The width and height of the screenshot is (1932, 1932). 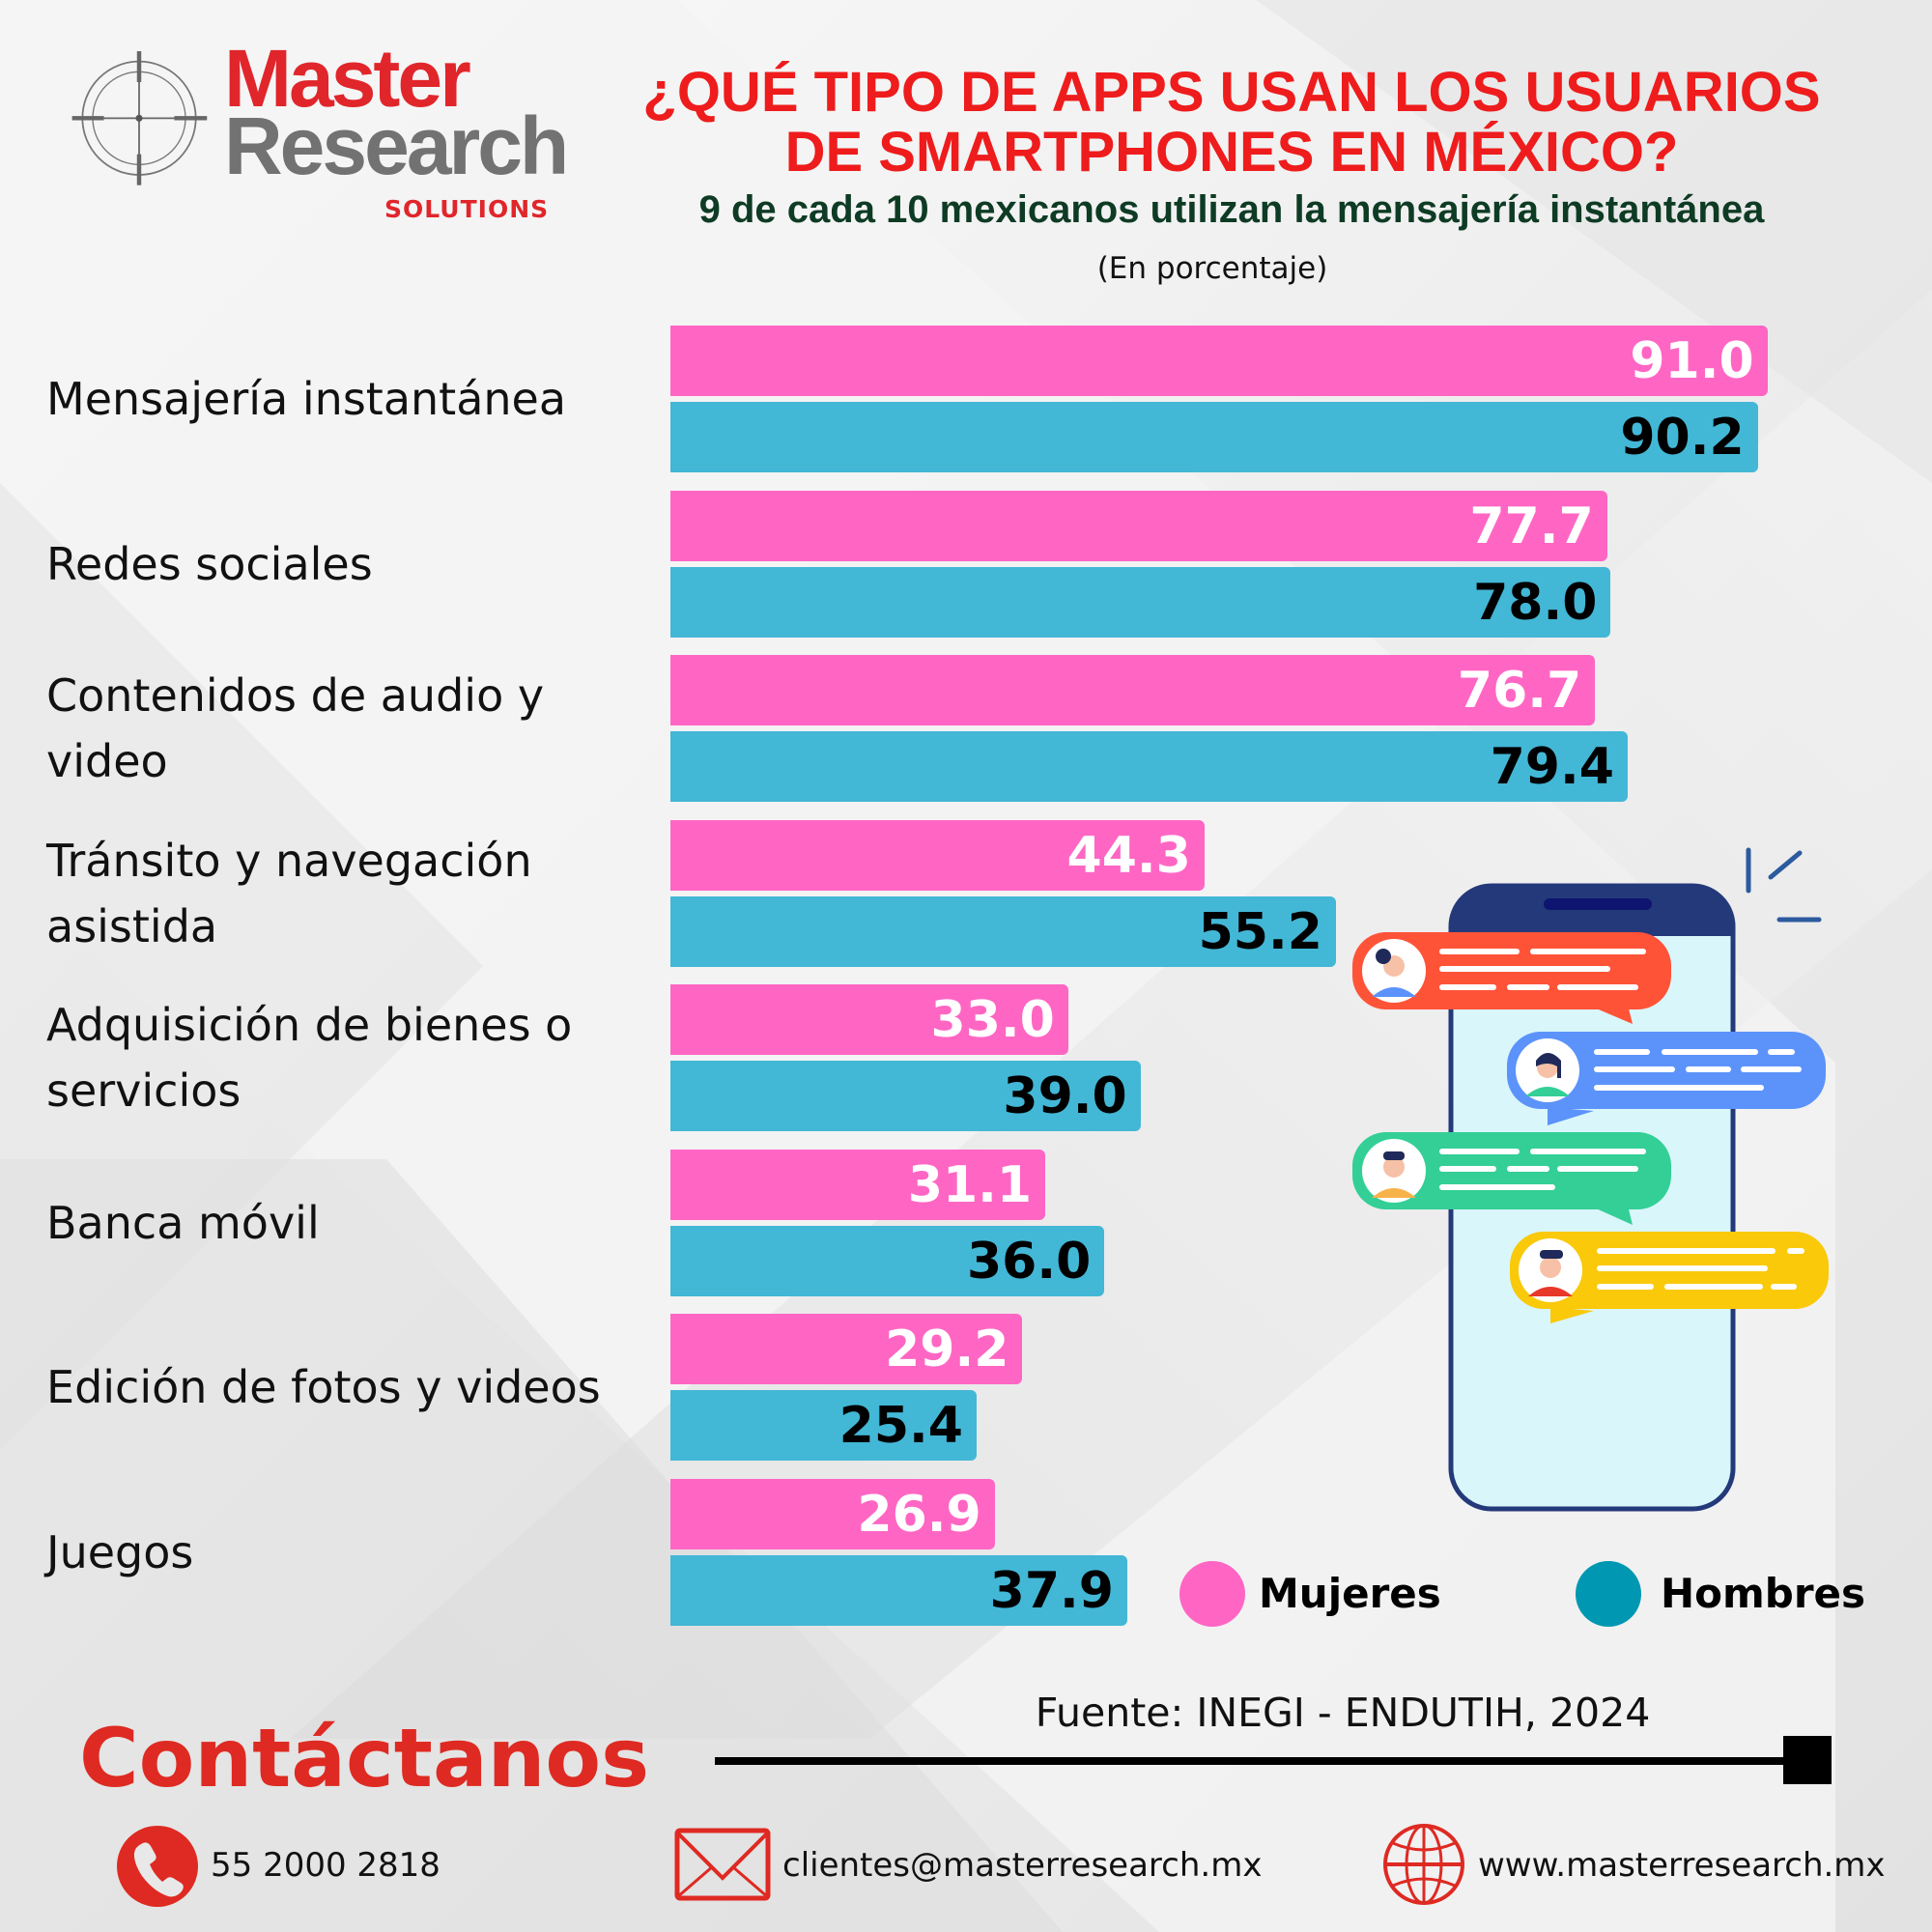 I want to click on smartphone-chat-illustration, so click(x=1590, y=1179).